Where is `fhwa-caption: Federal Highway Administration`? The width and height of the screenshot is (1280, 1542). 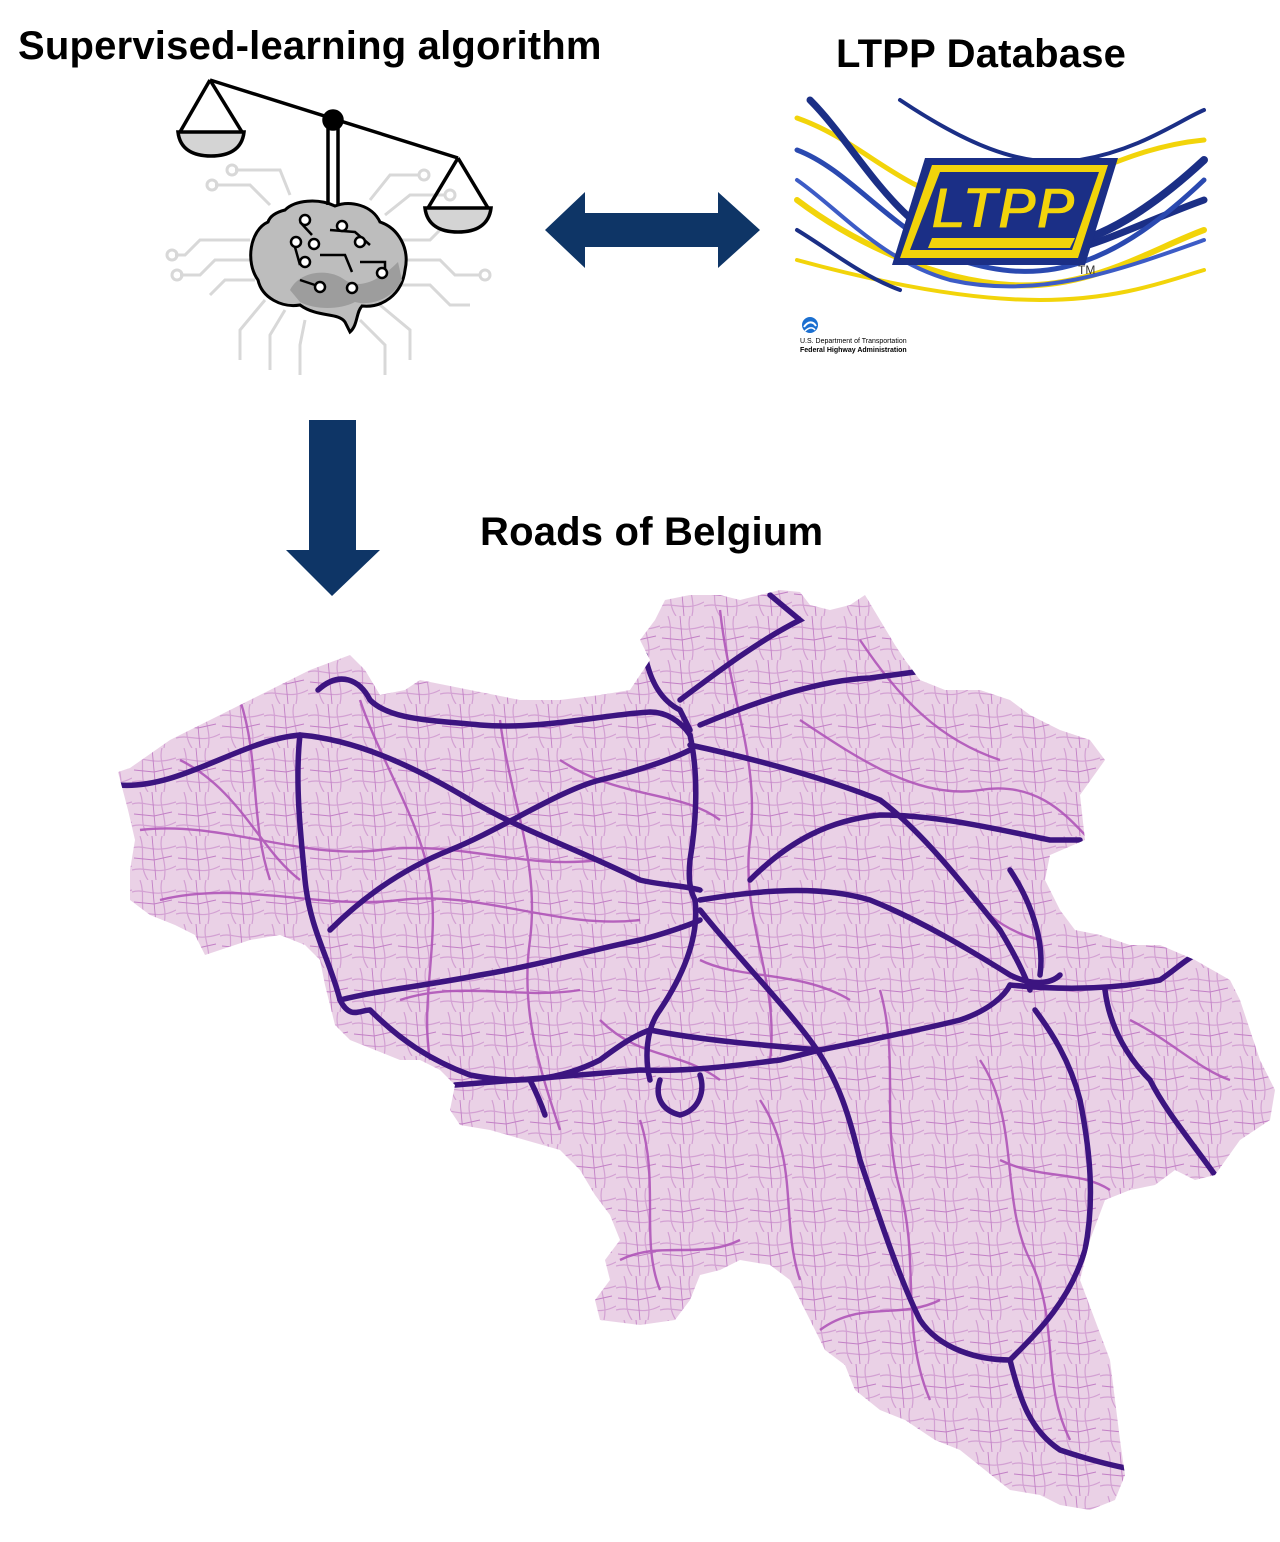 fhwa-caption: Federal Highway Administration is located at coordinates (853, 350).